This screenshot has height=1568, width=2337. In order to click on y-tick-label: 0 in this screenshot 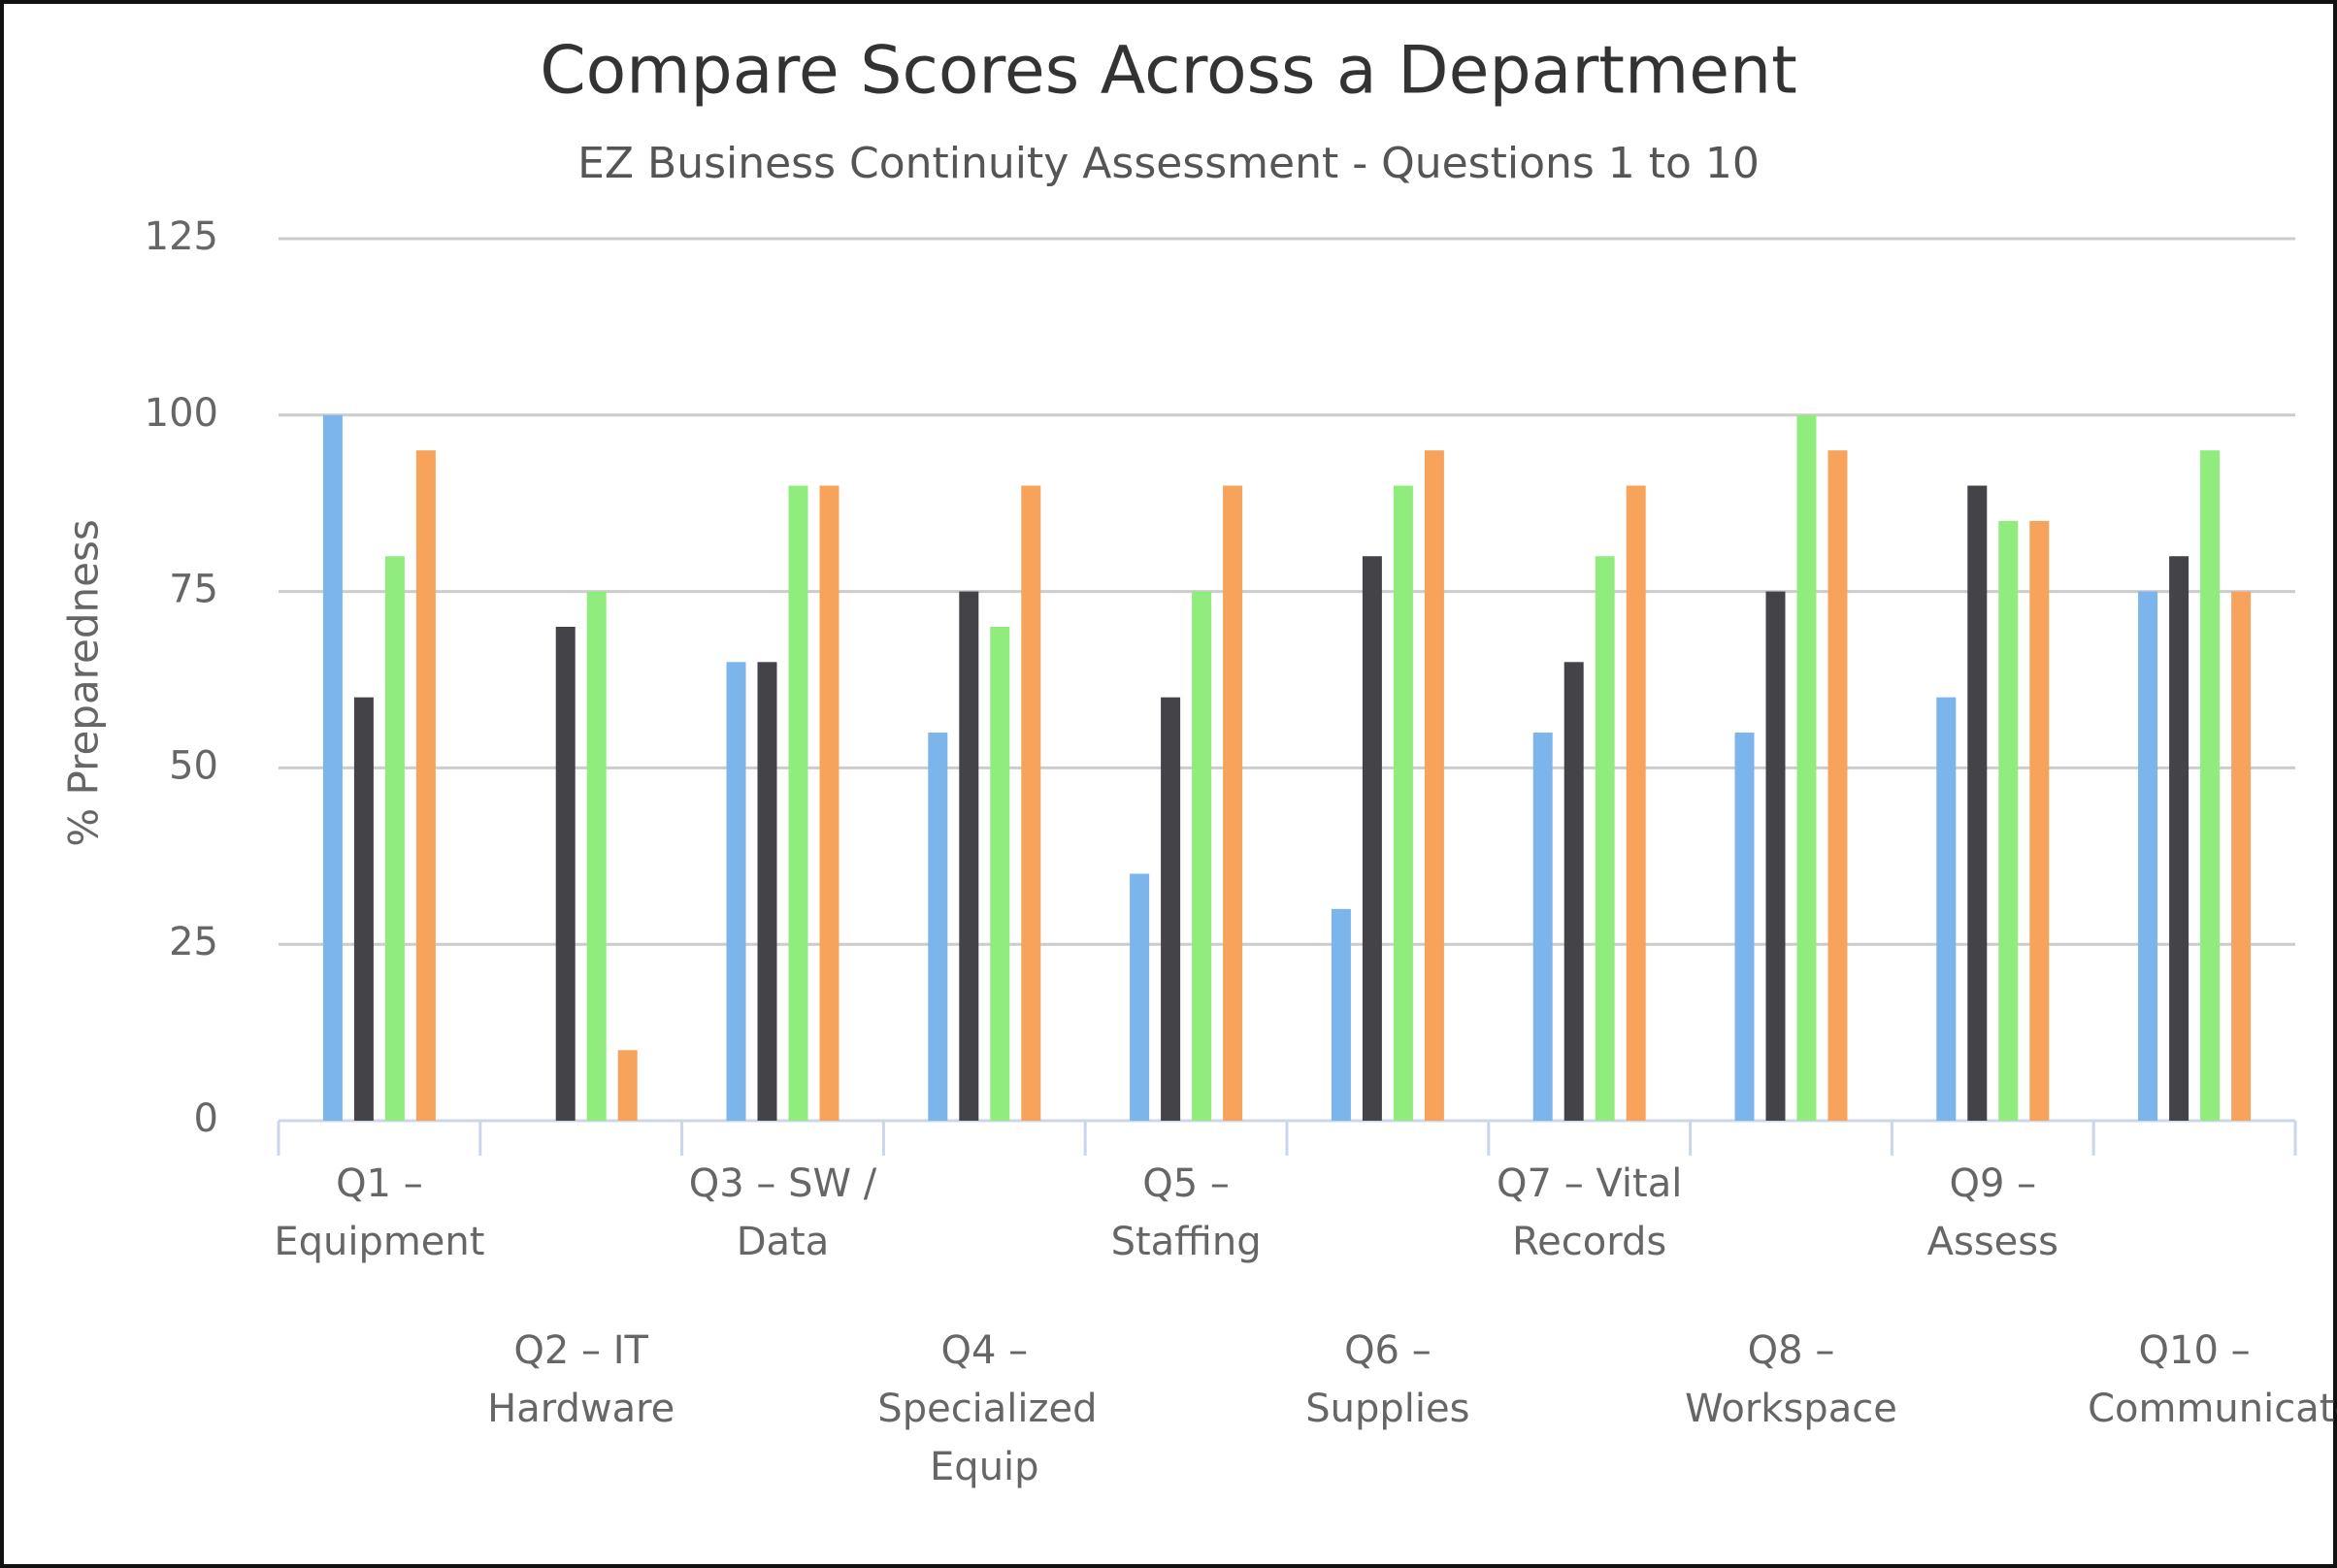, I will do `click(206, 1118)`.